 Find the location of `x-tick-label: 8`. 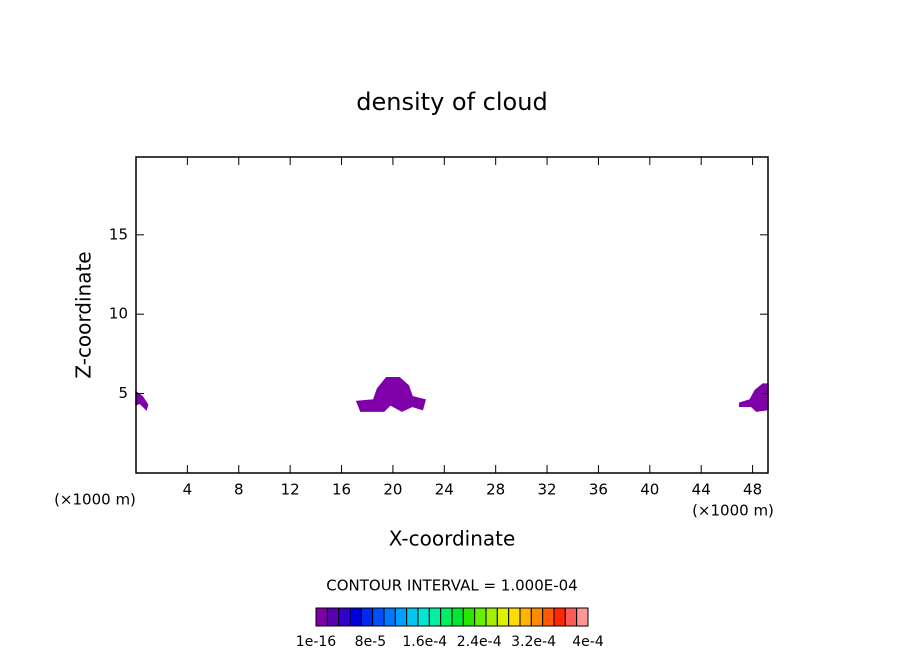

x-tick-label: 8 is located at coordinates (239, 490).